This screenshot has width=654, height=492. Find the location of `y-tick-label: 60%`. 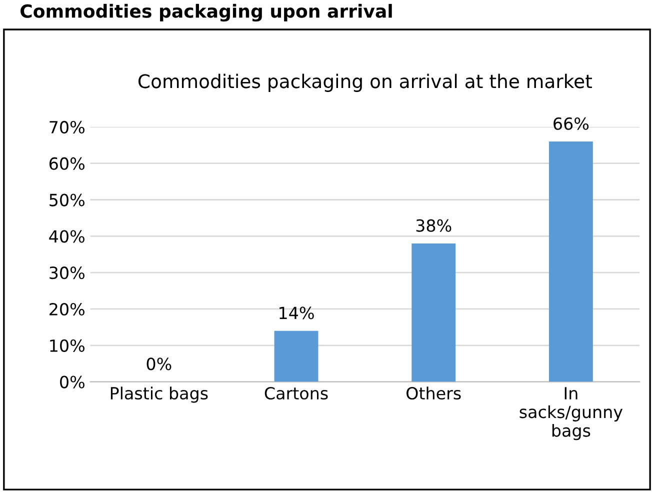

y-tick-label: 60% is located at coordinates (67, 163).